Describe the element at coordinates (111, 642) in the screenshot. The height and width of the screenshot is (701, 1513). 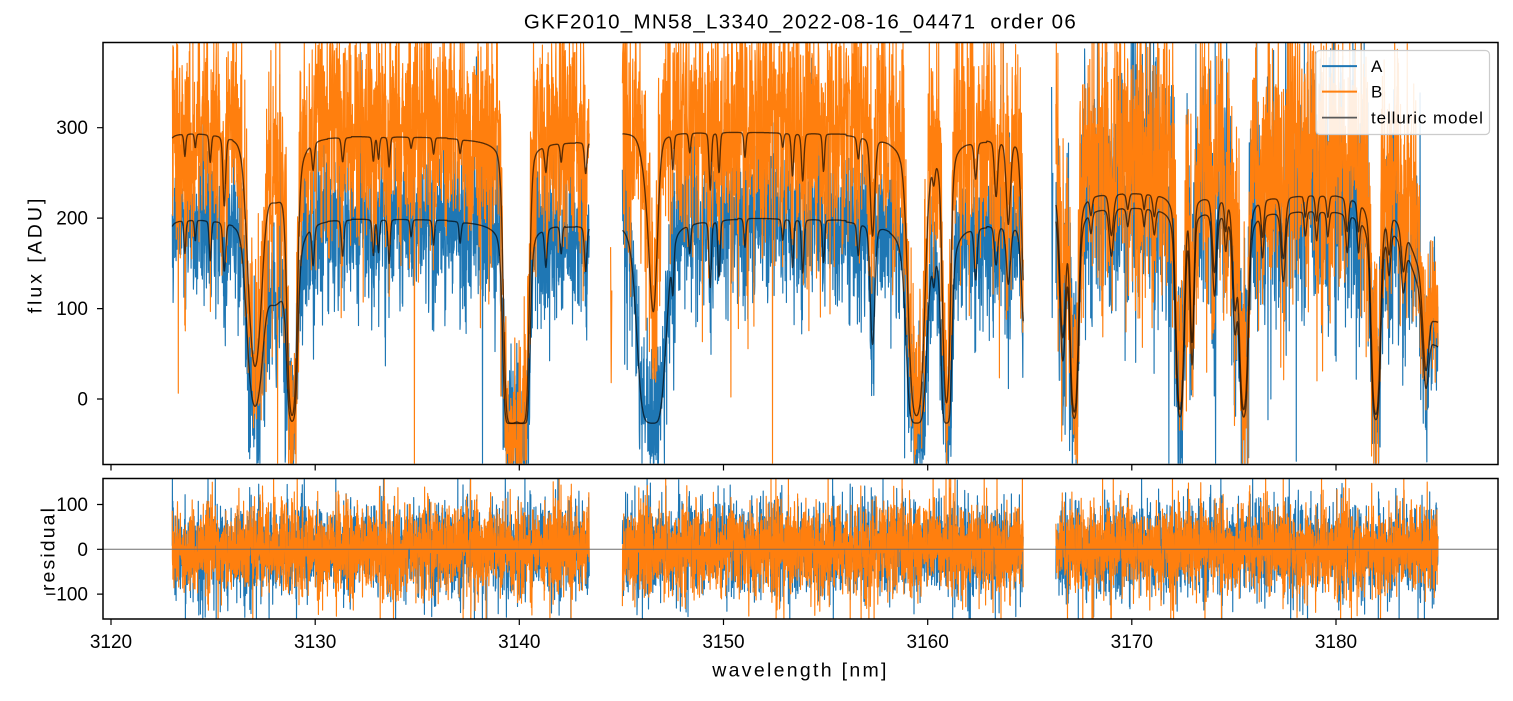
I see `svg-text: 3120` at that location.